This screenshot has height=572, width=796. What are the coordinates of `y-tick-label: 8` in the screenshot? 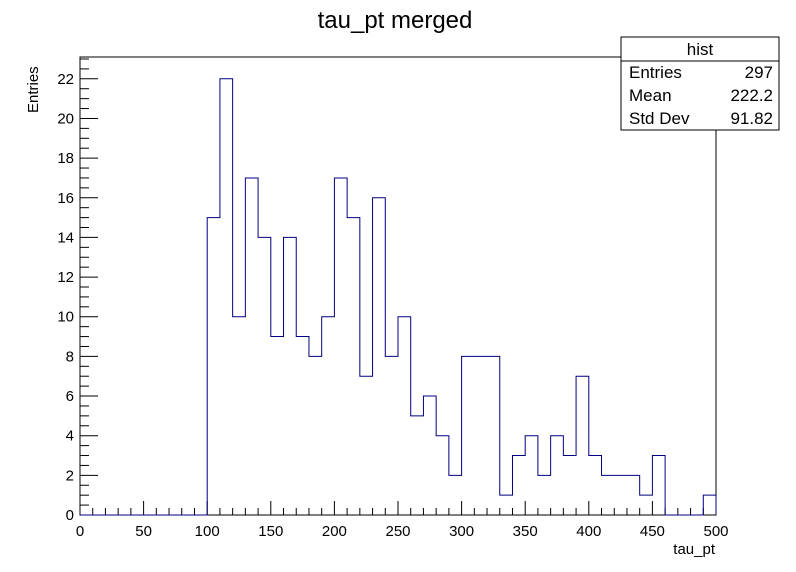 It's located at (70, 356).